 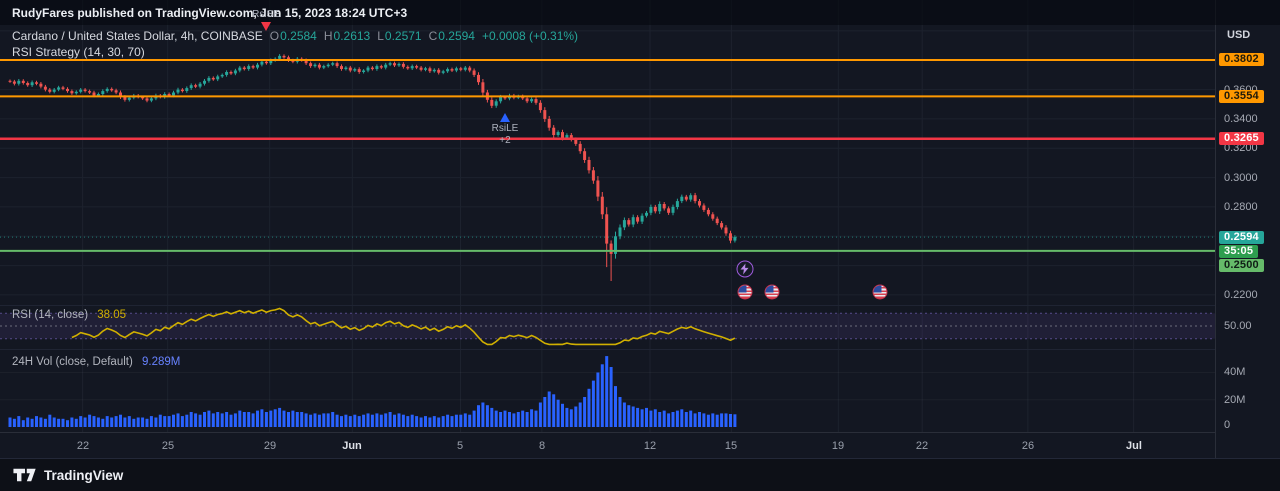 I want to click on long-entry-marker: RsiLE +2, so click(x=505, y=129).